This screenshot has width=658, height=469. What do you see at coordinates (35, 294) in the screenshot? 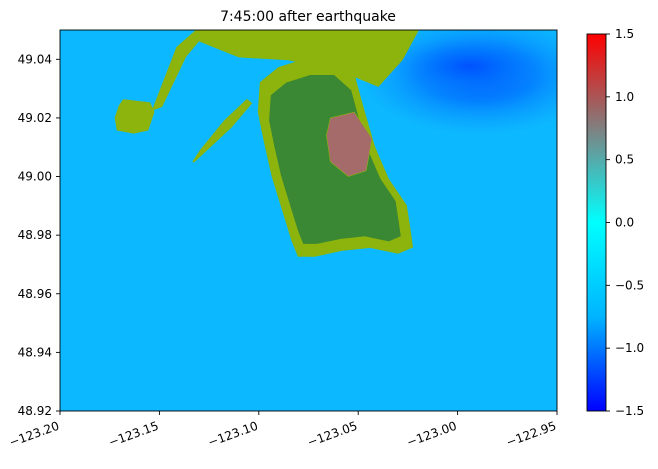
I see `y-tick-label: 48.96` at bounding box center [35, 294].